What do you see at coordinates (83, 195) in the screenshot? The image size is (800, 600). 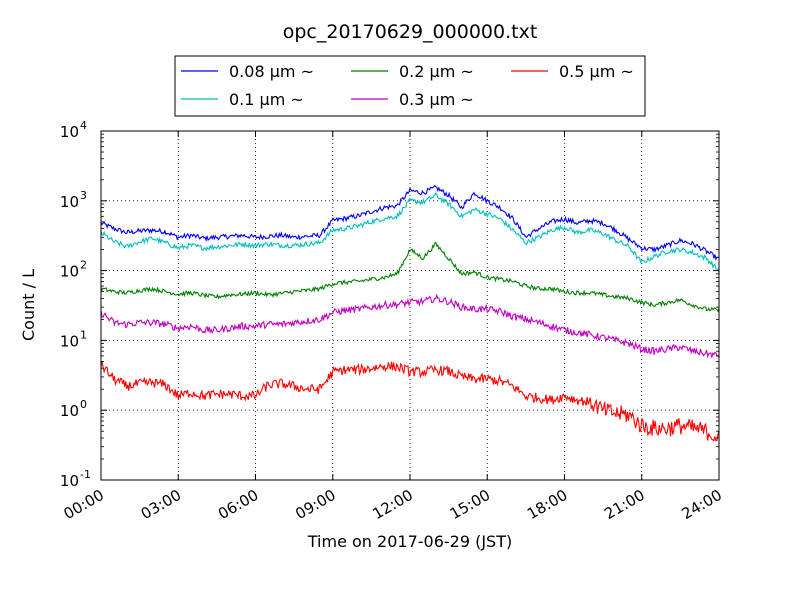 I see `y-tick-exponent: 3` at bounding box center [83, 195].